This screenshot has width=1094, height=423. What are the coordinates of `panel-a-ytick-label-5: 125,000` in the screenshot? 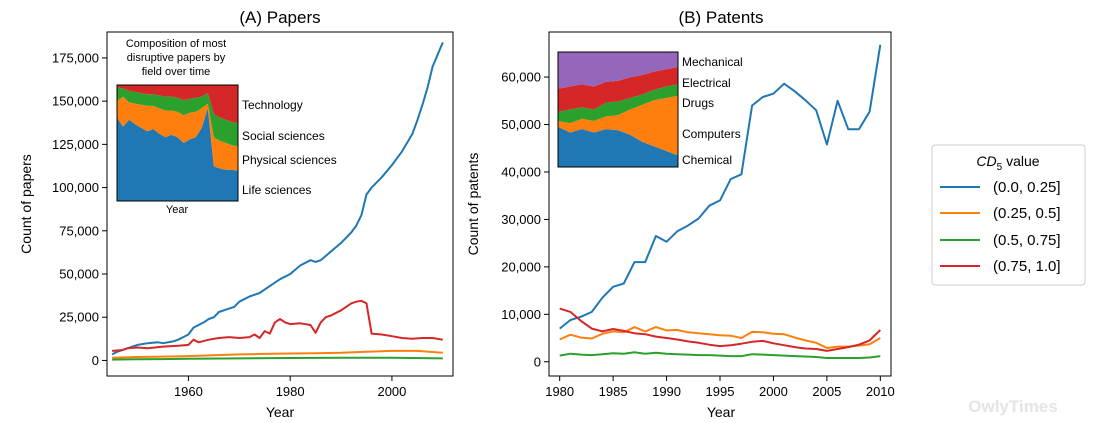 It's located at (75, 144).